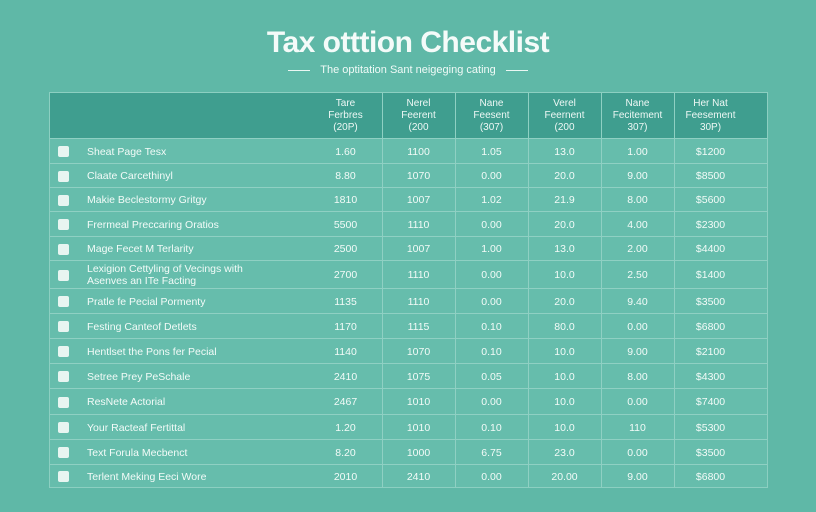 The width and height of the screenshot is (816, 512). Describe the element at coordinates (146, 302) in the screenshot. I see `task-label: Pratle fe Pecial Pormenty` at that location.